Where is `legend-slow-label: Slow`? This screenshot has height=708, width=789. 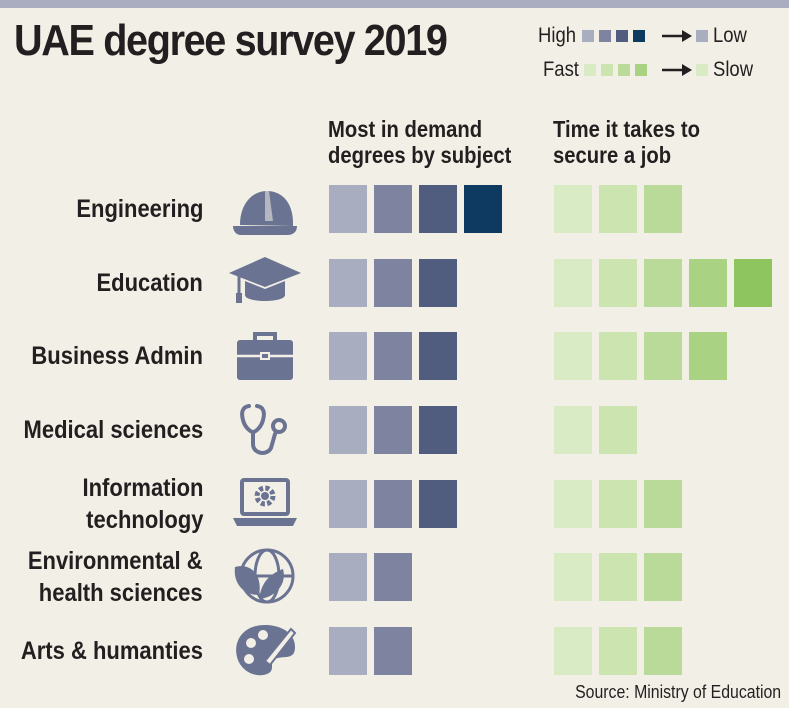 legend-slow-label: Slow is located at coordinates (733, 69).